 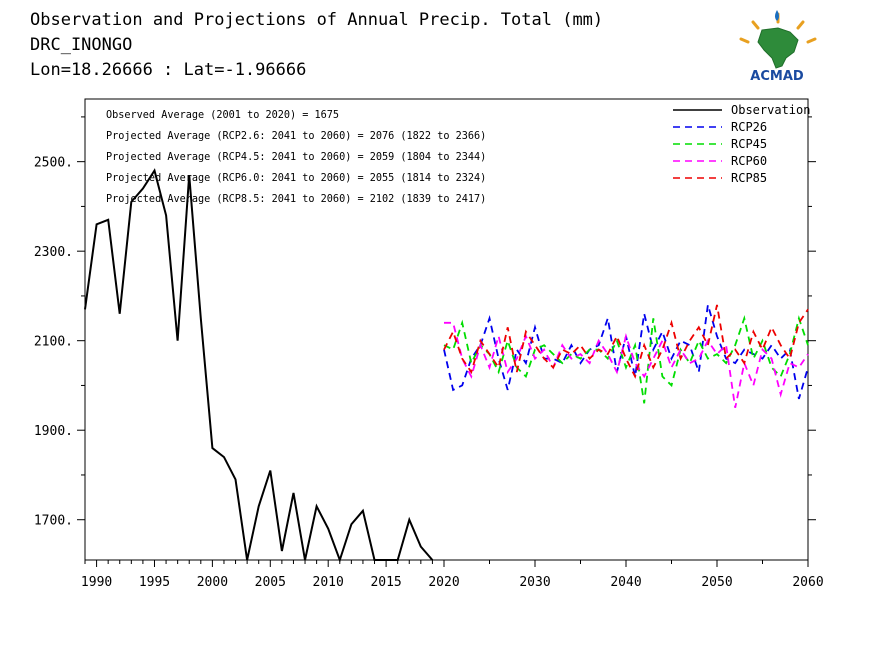 What do you see at coordinates (53, 521) in the screenshot?
I see `y-tick-label: 1700.` at bounding box center [53, 521].